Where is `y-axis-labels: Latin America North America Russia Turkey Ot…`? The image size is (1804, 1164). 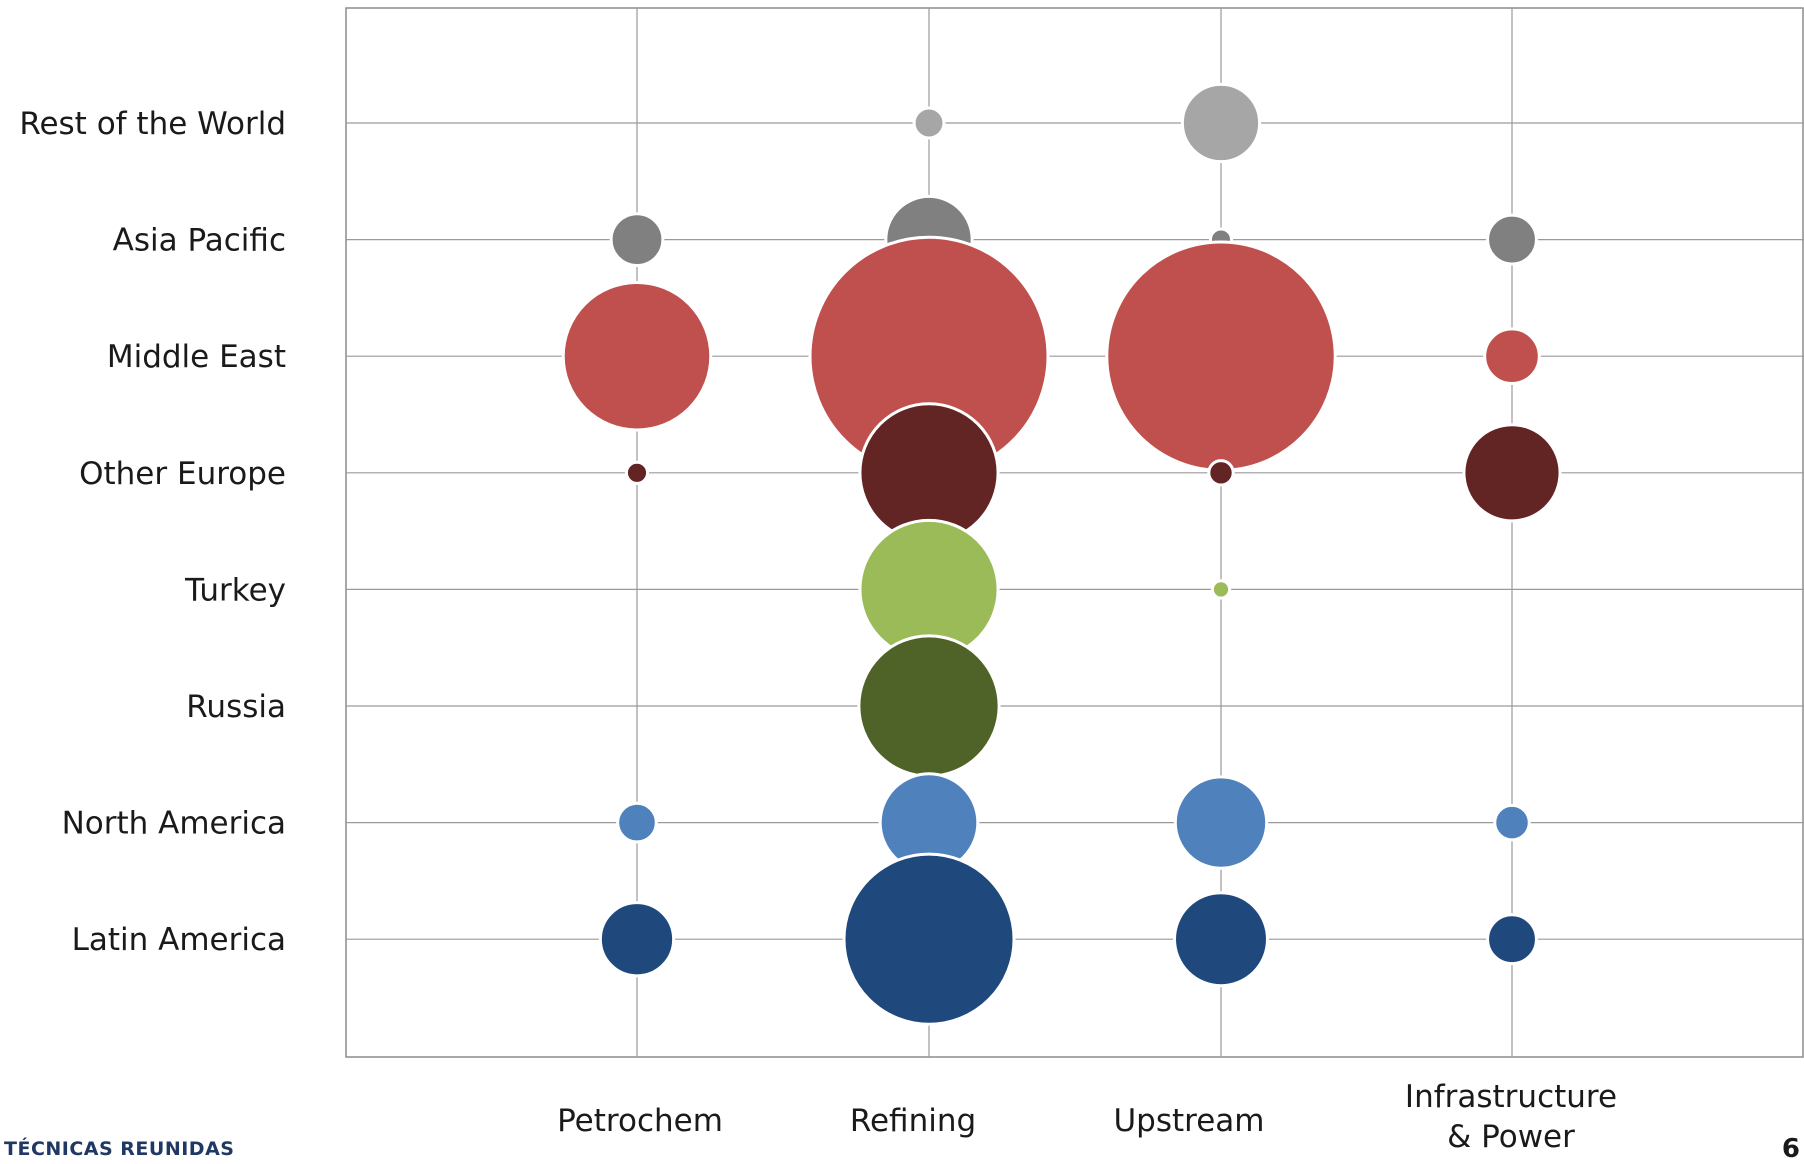 y-axis-labels: Latin America North America Russia Turkey Ot… is located at coordinates (152, 532).